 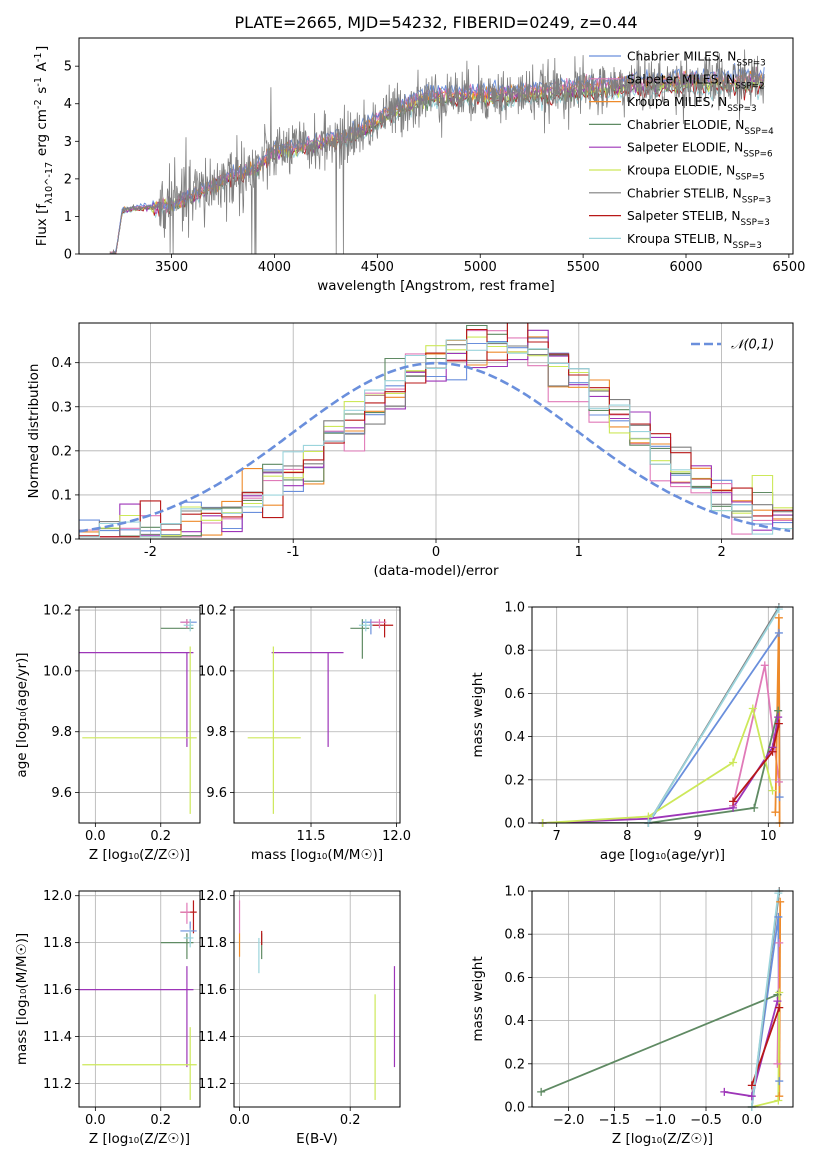 What do you see at coordinates (61, 363) in the screenshot?
I see `y-tick-label: 0.4` at bounding box center [61, 363].